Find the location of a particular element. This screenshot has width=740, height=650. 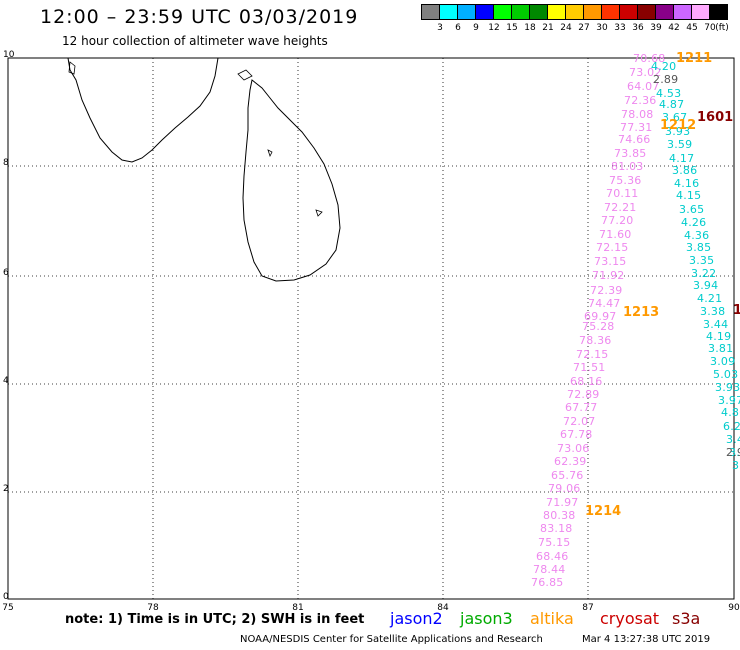

wave-height-value: 76.85 is located at coordinates (547, 582).